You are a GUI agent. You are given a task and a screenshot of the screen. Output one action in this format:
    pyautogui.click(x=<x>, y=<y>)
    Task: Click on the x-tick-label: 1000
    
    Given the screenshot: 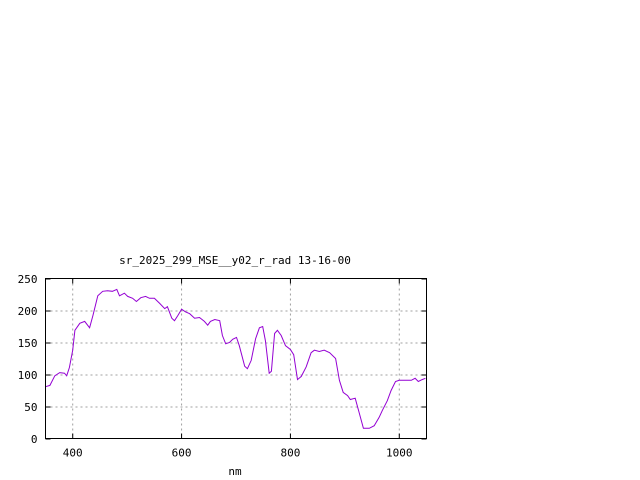 What is the action you would take?
    pyautogui.click(x=399, y=453)
    